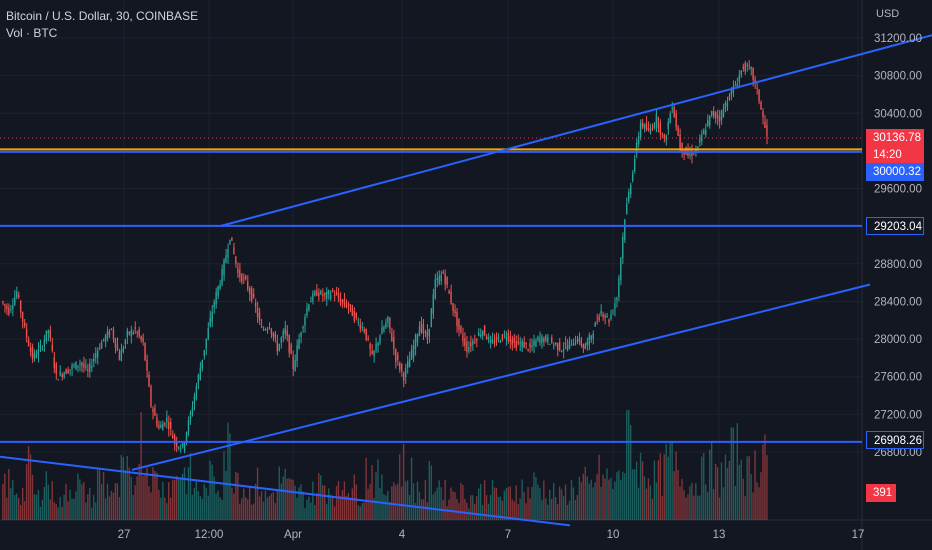  I want to click on countdown-tag: 14:20, so click(895, 155).